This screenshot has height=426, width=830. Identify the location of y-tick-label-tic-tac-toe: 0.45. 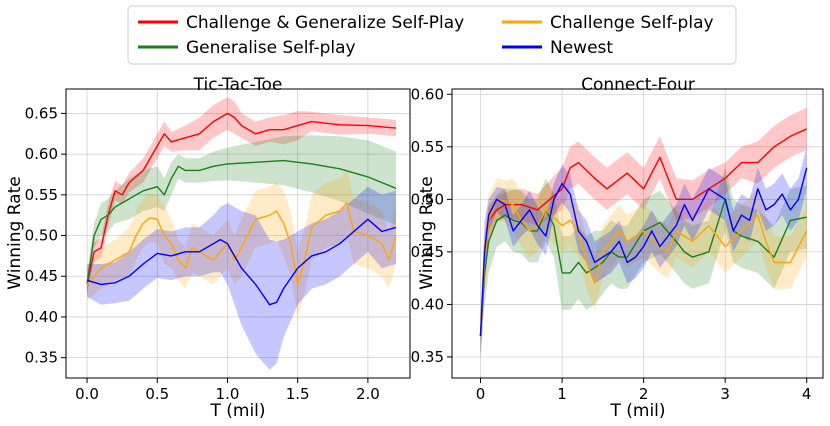
(41, 276).